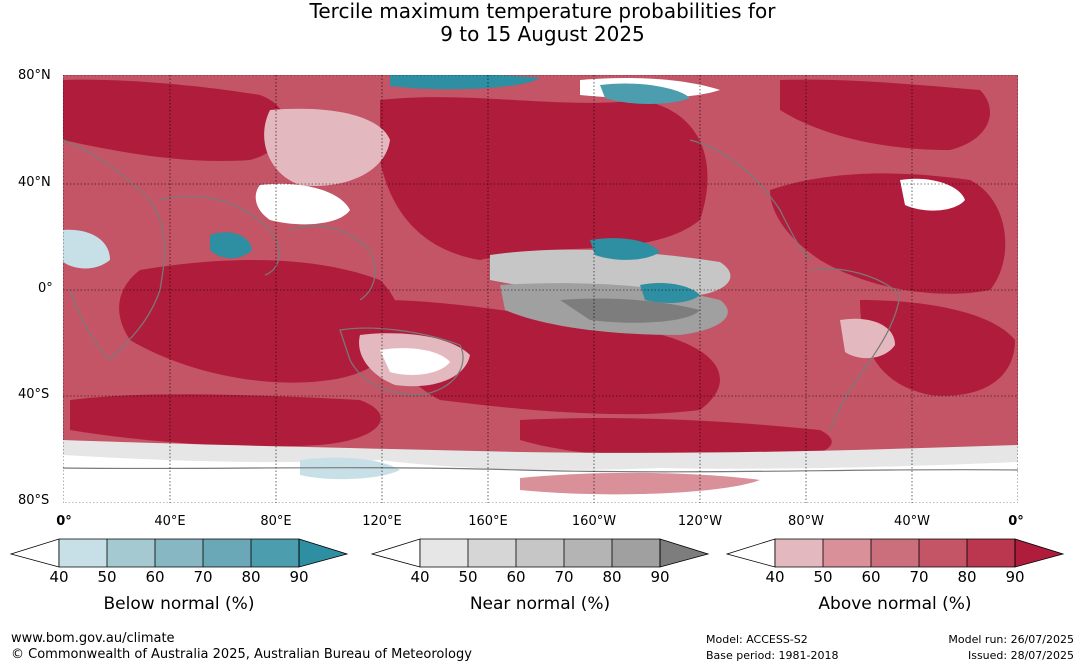  Describe the element at coordinates (516, 577) in the screenshot. I see `near-tick-60: 60` at that location.